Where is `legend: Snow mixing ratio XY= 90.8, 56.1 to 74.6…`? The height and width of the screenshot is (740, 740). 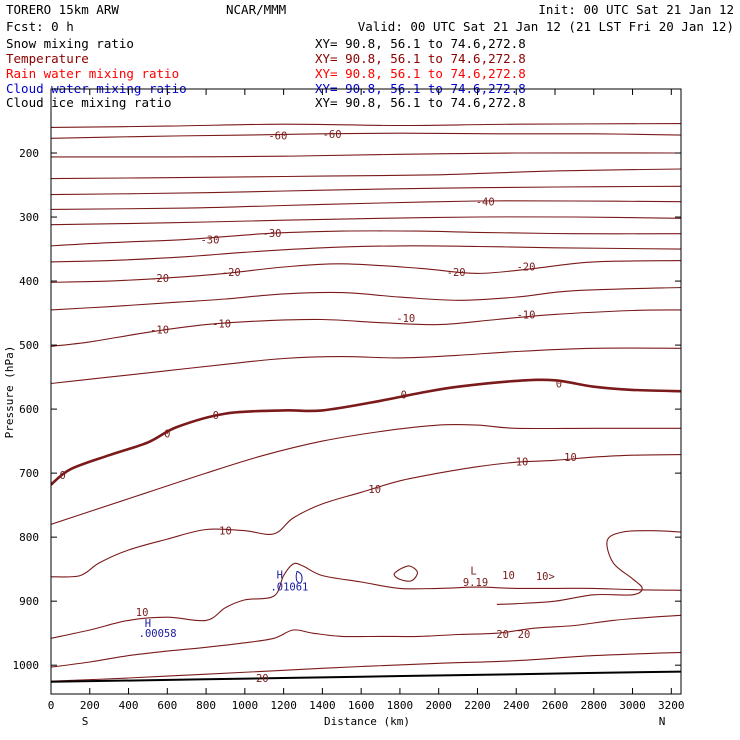 legend: Snow mixing ratio XY= 90.8, 56.1 to 74.6… is located at coordinates (266, 73).